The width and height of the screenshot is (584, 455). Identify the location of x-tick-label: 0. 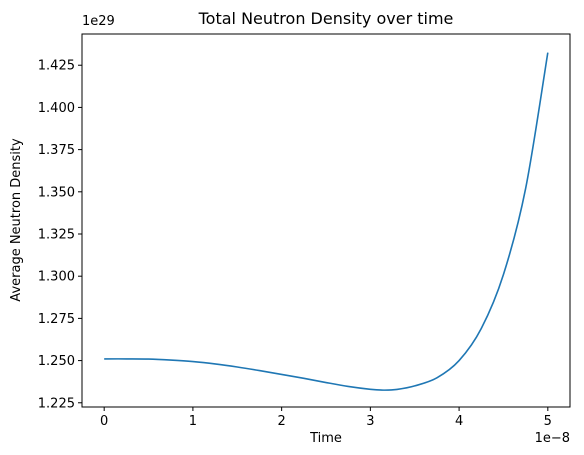
(104, 421).